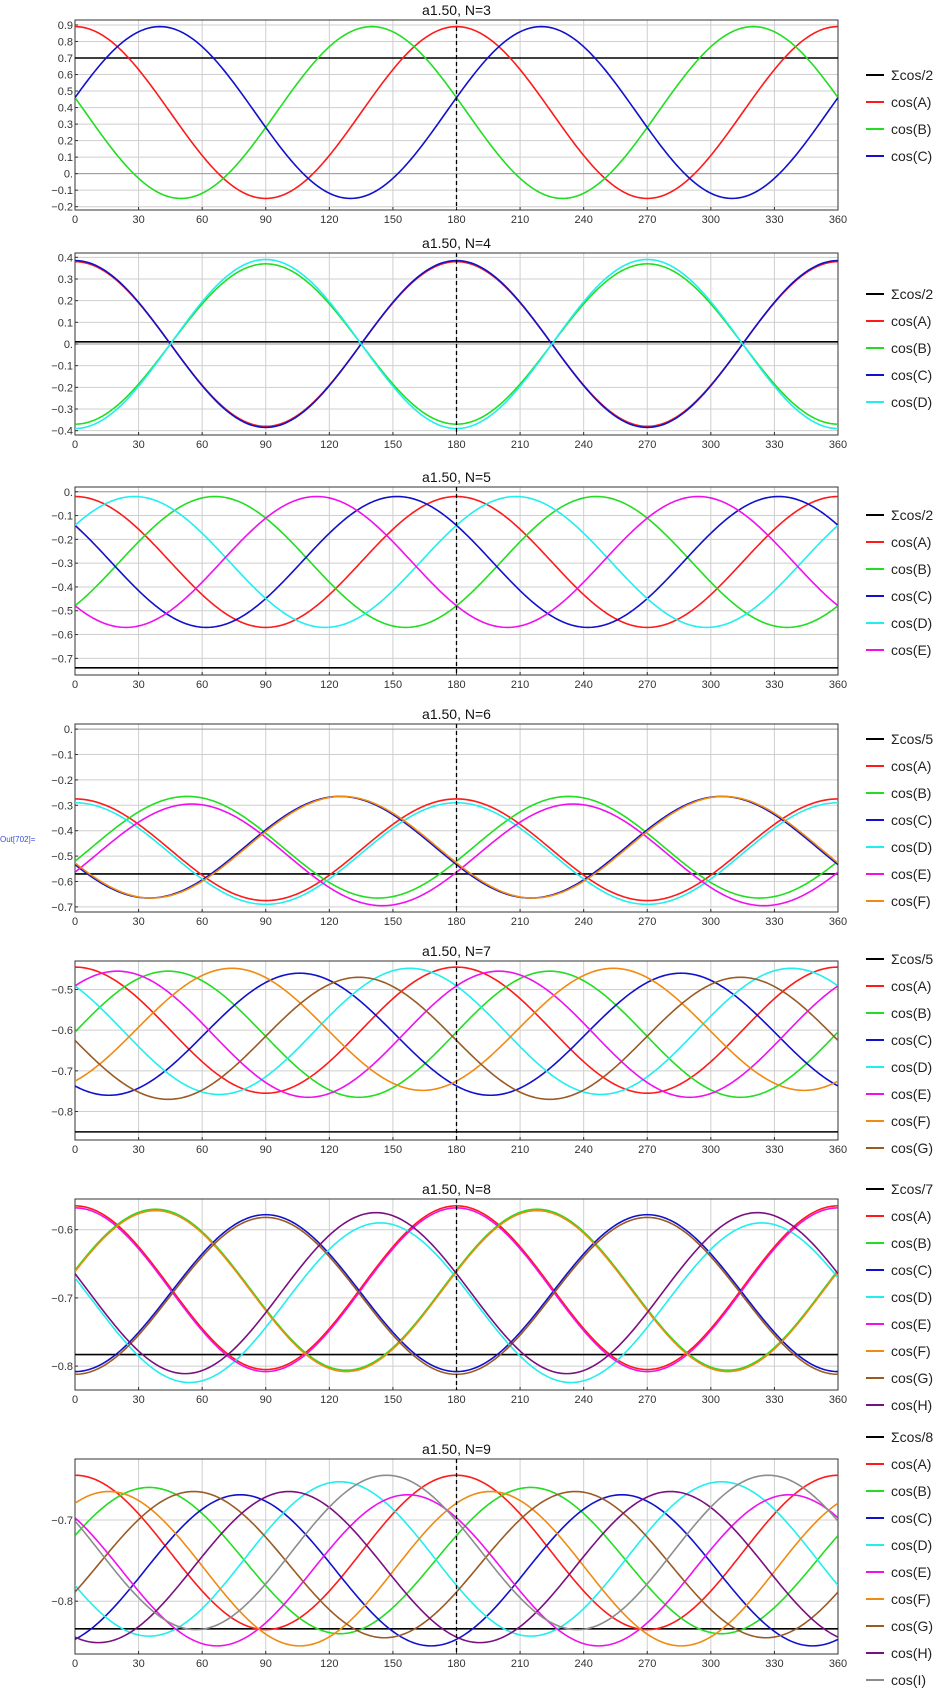 The width and height of the screenshot is (942, 1690). Describe the element at coordinates (65, 42) in the screenshot. I see `y-tick-label: 0.8` at that location.